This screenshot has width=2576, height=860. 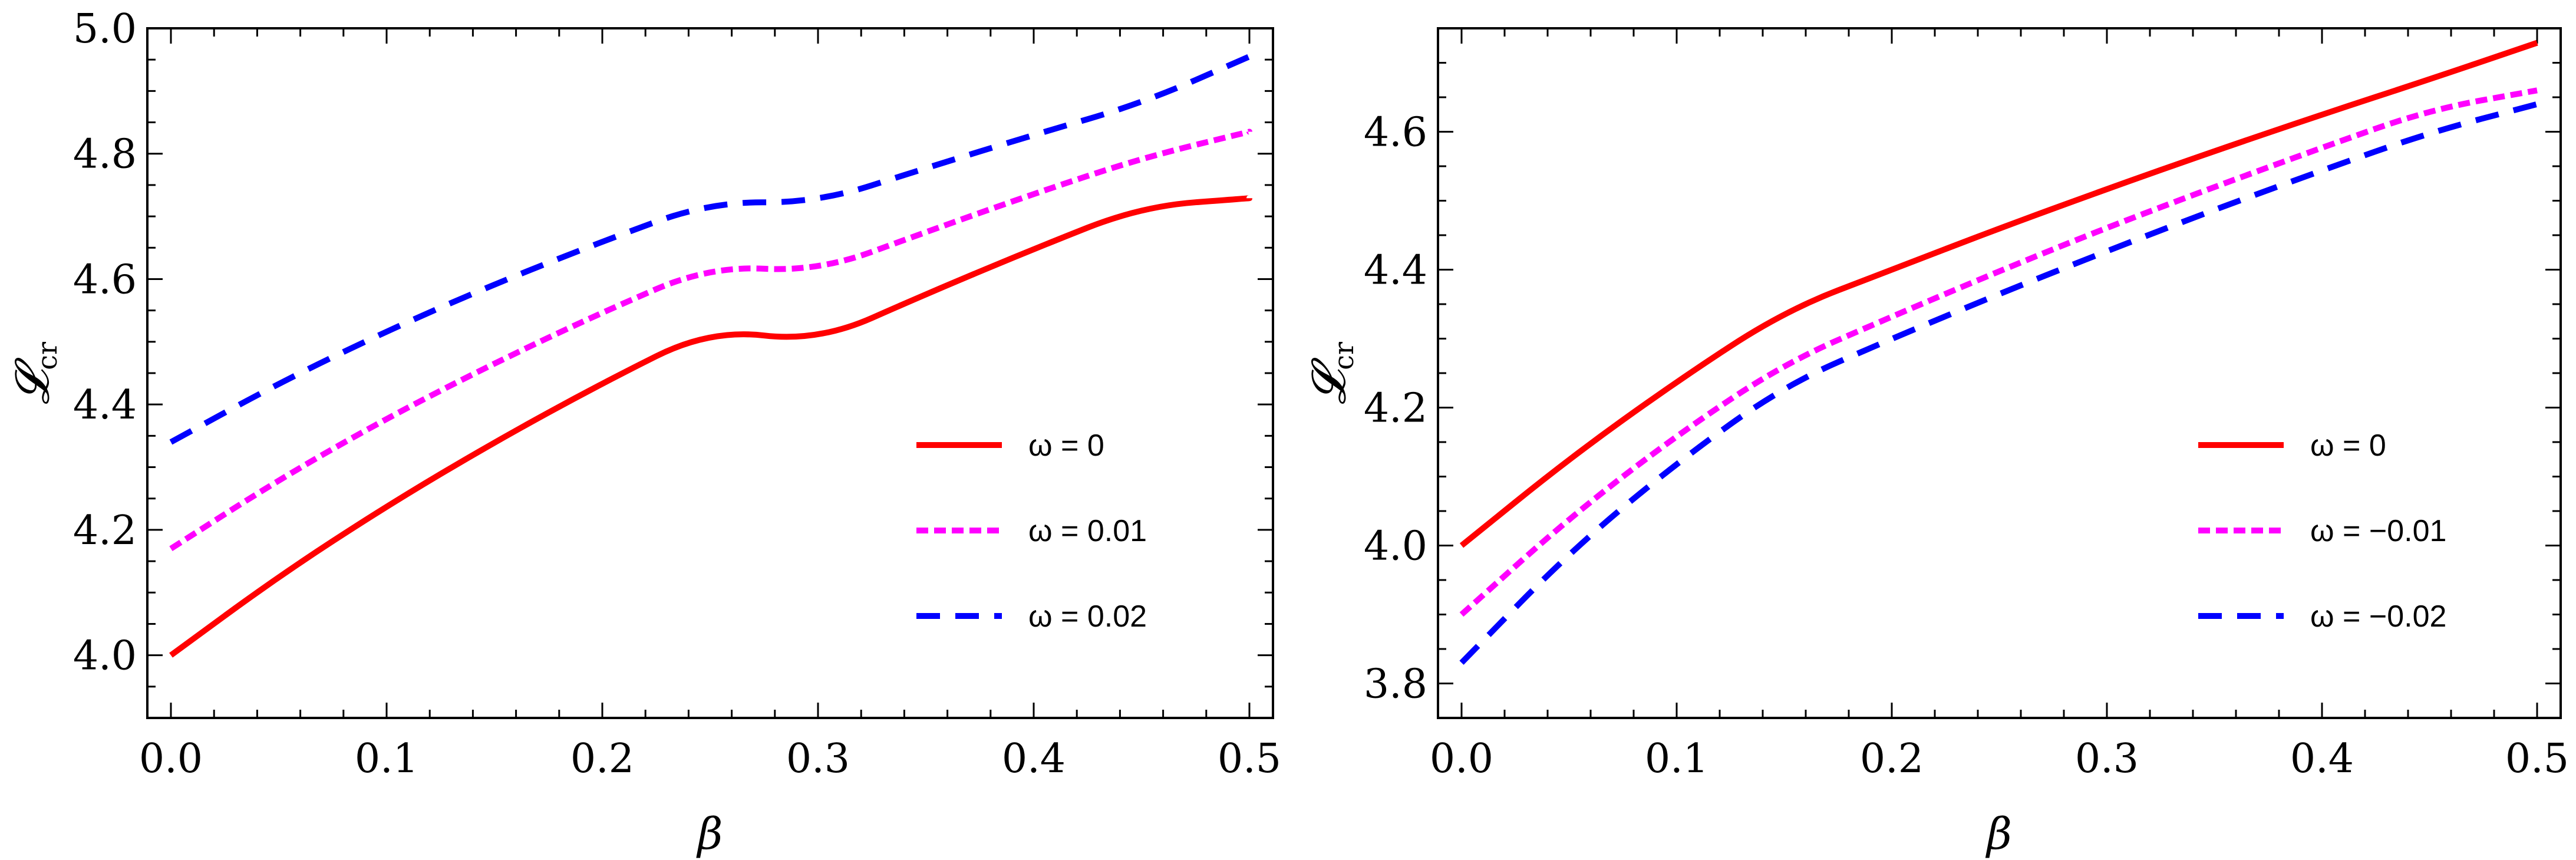 What do you see at coordinates (1088, 531) in the screenshot?
I see `legend-label-1: ω = 0.01` at bounding box center [1088, 531].